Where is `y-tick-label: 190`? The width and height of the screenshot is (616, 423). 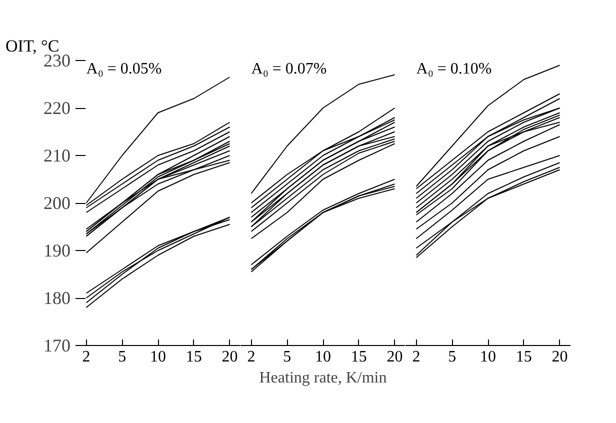
y-tick-label: 190 is located at coordinates (57, 250).